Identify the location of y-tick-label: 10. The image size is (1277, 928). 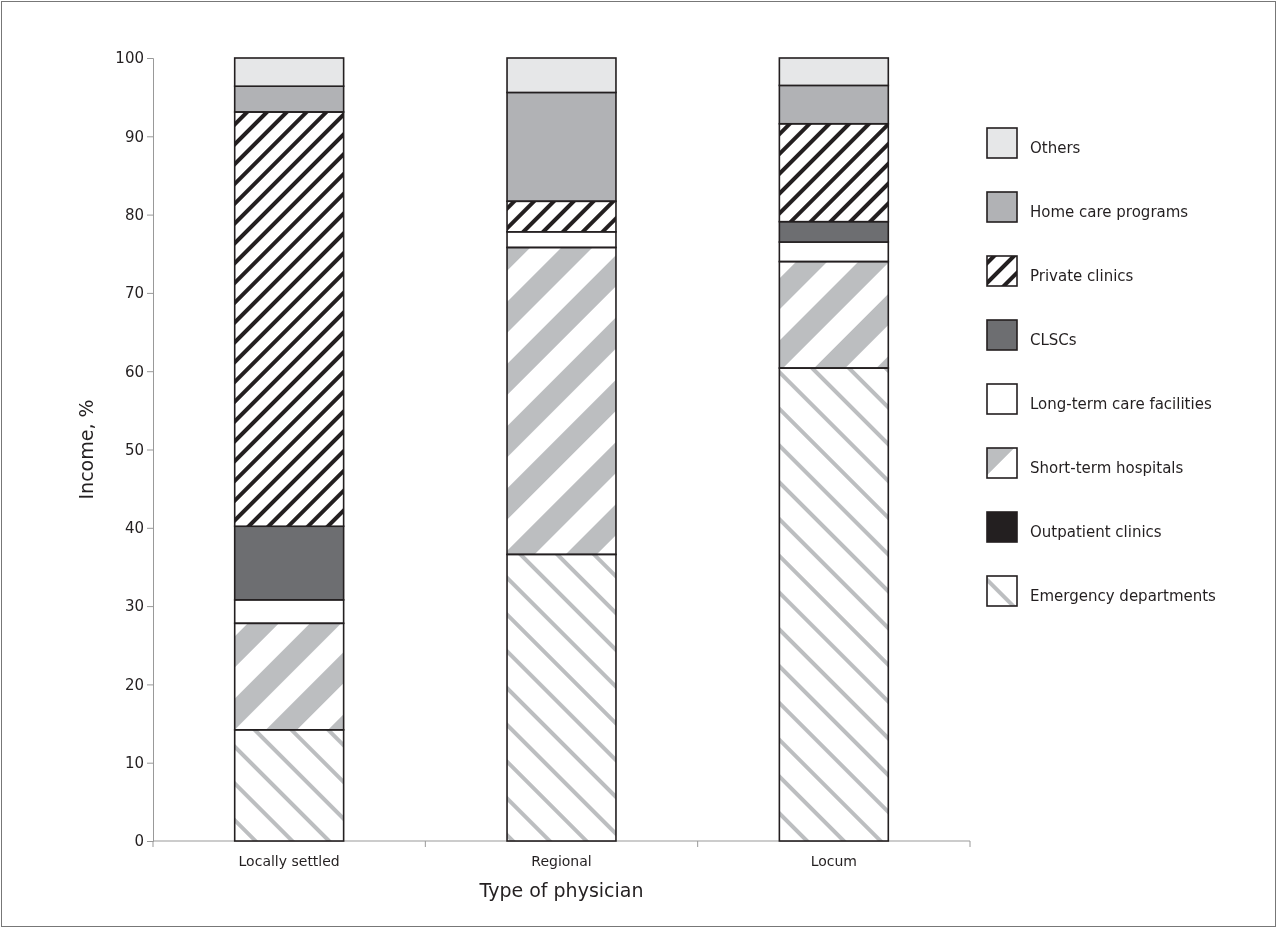
(134, 763).